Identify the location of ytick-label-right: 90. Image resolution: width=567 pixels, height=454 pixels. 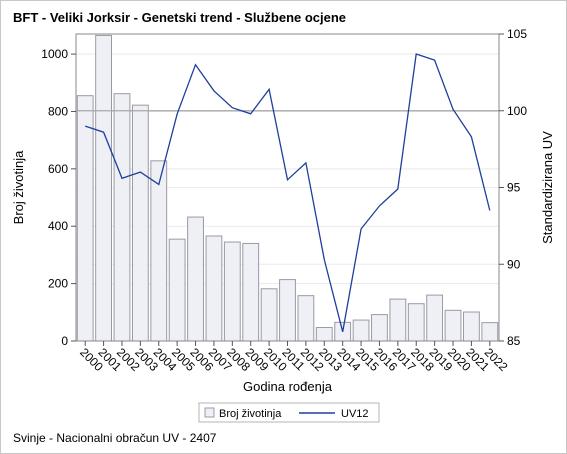
(514, 264).